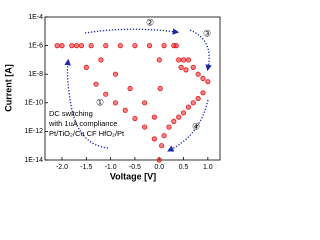 The height and width of the screenshot is (240, 320). Describe the element at coordinates (184, 167) in the screenshot. I see `x-tick-label: 0.5` at that location.